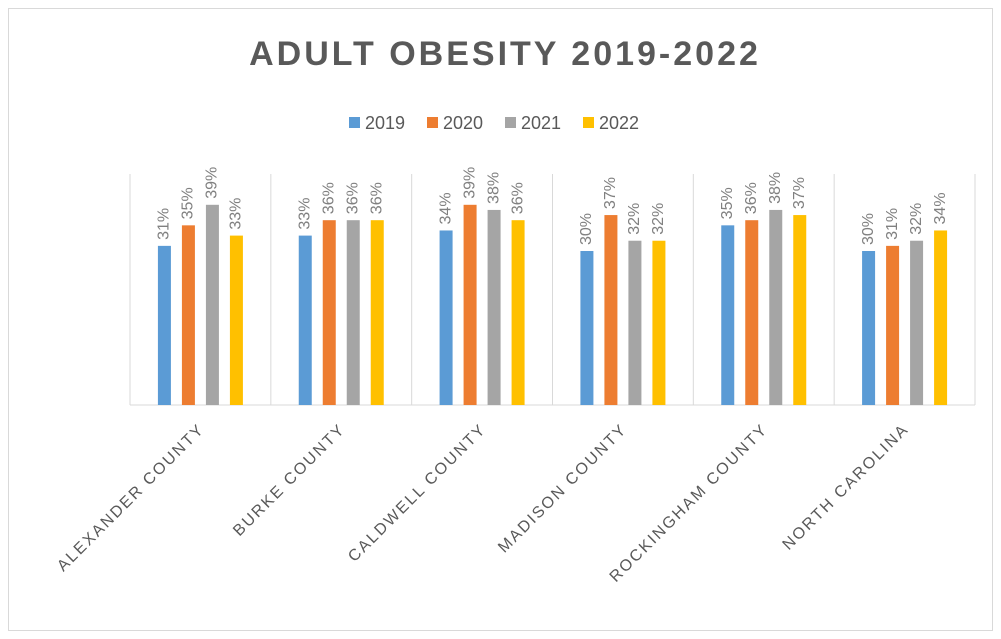 Image resolution: width=1001 pixels, height=639 pixels. I want to click on legend-label: 2020, so click(463, 123).